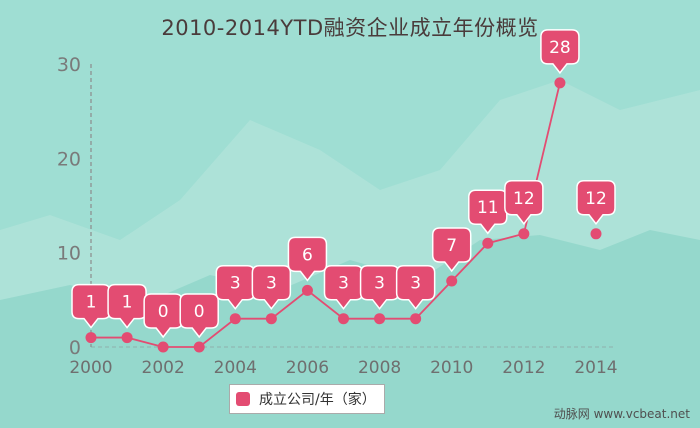 Image resolution: width=700 pixels, height=428 pixels. I want to click on x-tick-label: 2004, so click(235, 368).